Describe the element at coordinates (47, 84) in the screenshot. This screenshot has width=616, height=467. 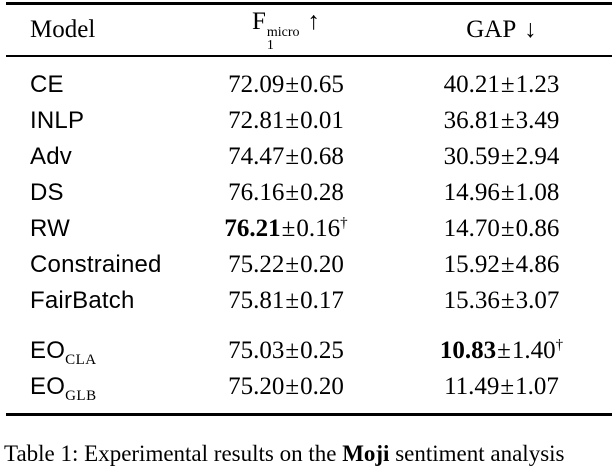
I see `model-name: CE` at that location.